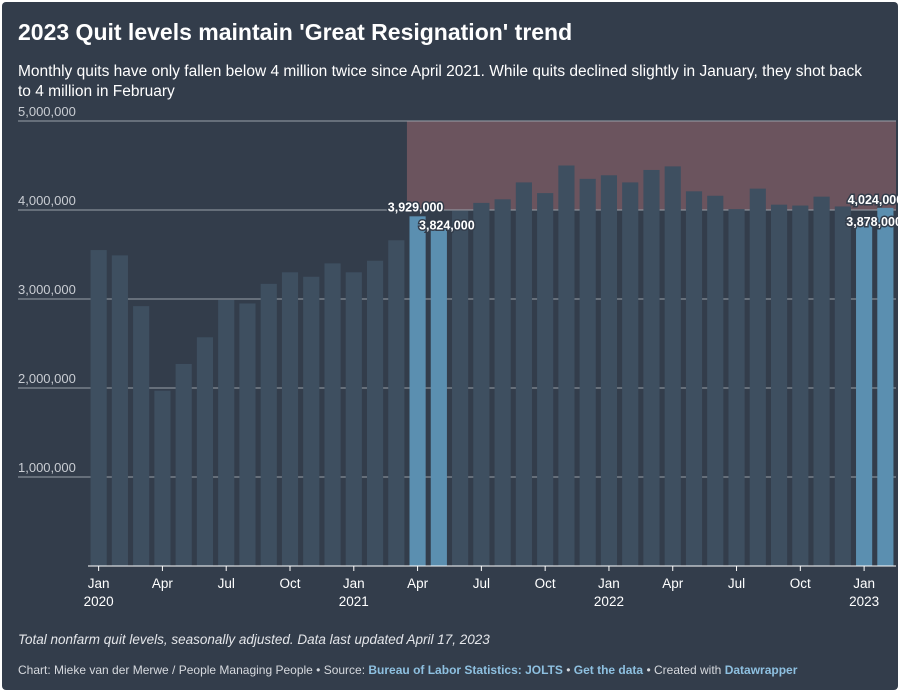 This screenshot has width=900, height=692. Describe the element at coordinates (609, 601) in the screenshot. I see `x-tick-year: 2022` at that location.